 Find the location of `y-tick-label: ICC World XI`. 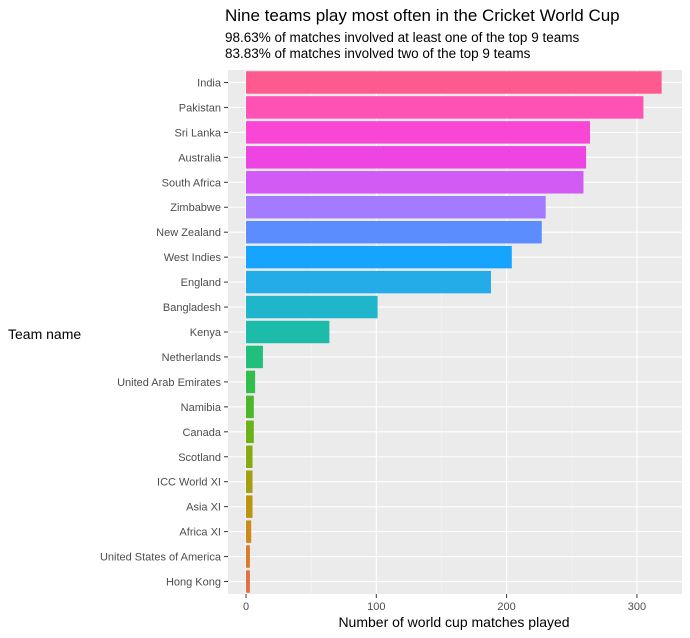

y-tick-label: ICC World XI is located at coordinates (189, 483).